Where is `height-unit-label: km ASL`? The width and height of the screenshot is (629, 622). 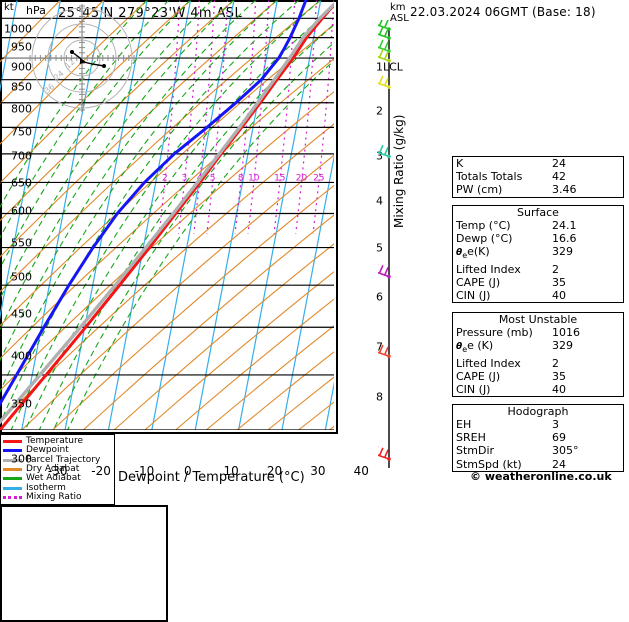 height-unit-label: km ASL is located at coordinates (399, 13).